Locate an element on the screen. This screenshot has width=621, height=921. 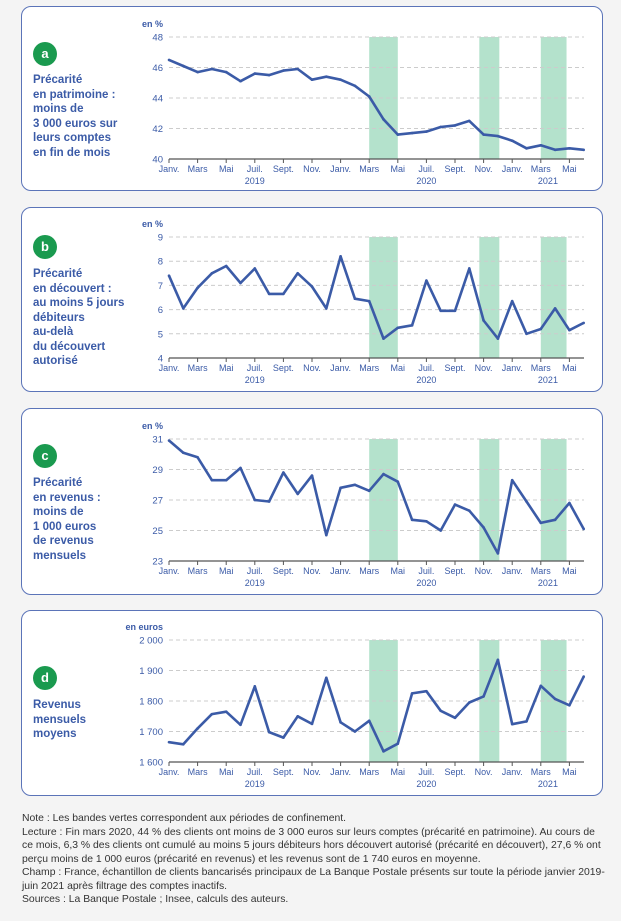
y-tick-label: 31 is located at coordinates (157, 440).